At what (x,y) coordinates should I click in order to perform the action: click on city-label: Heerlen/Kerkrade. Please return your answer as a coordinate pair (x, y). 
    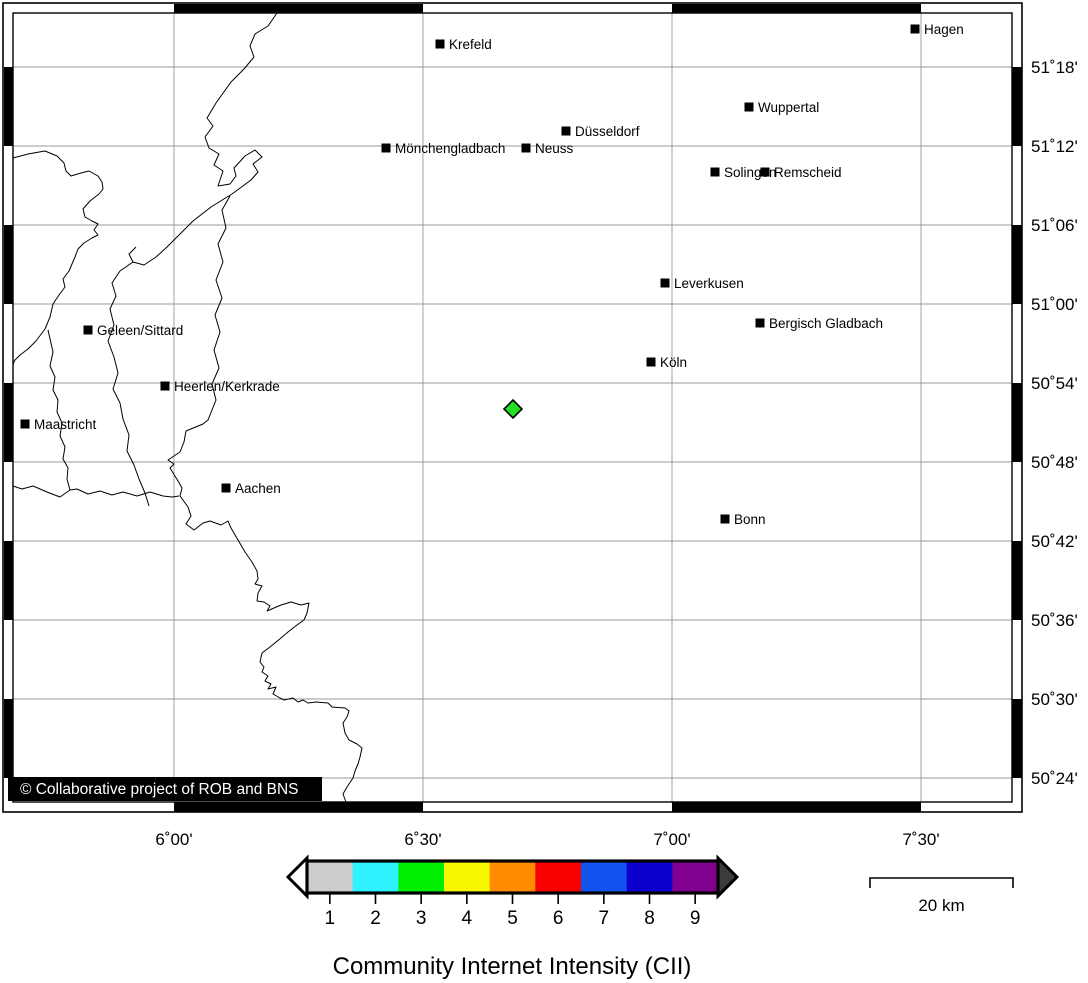
    Looking at the image, I should click on (227, 386).